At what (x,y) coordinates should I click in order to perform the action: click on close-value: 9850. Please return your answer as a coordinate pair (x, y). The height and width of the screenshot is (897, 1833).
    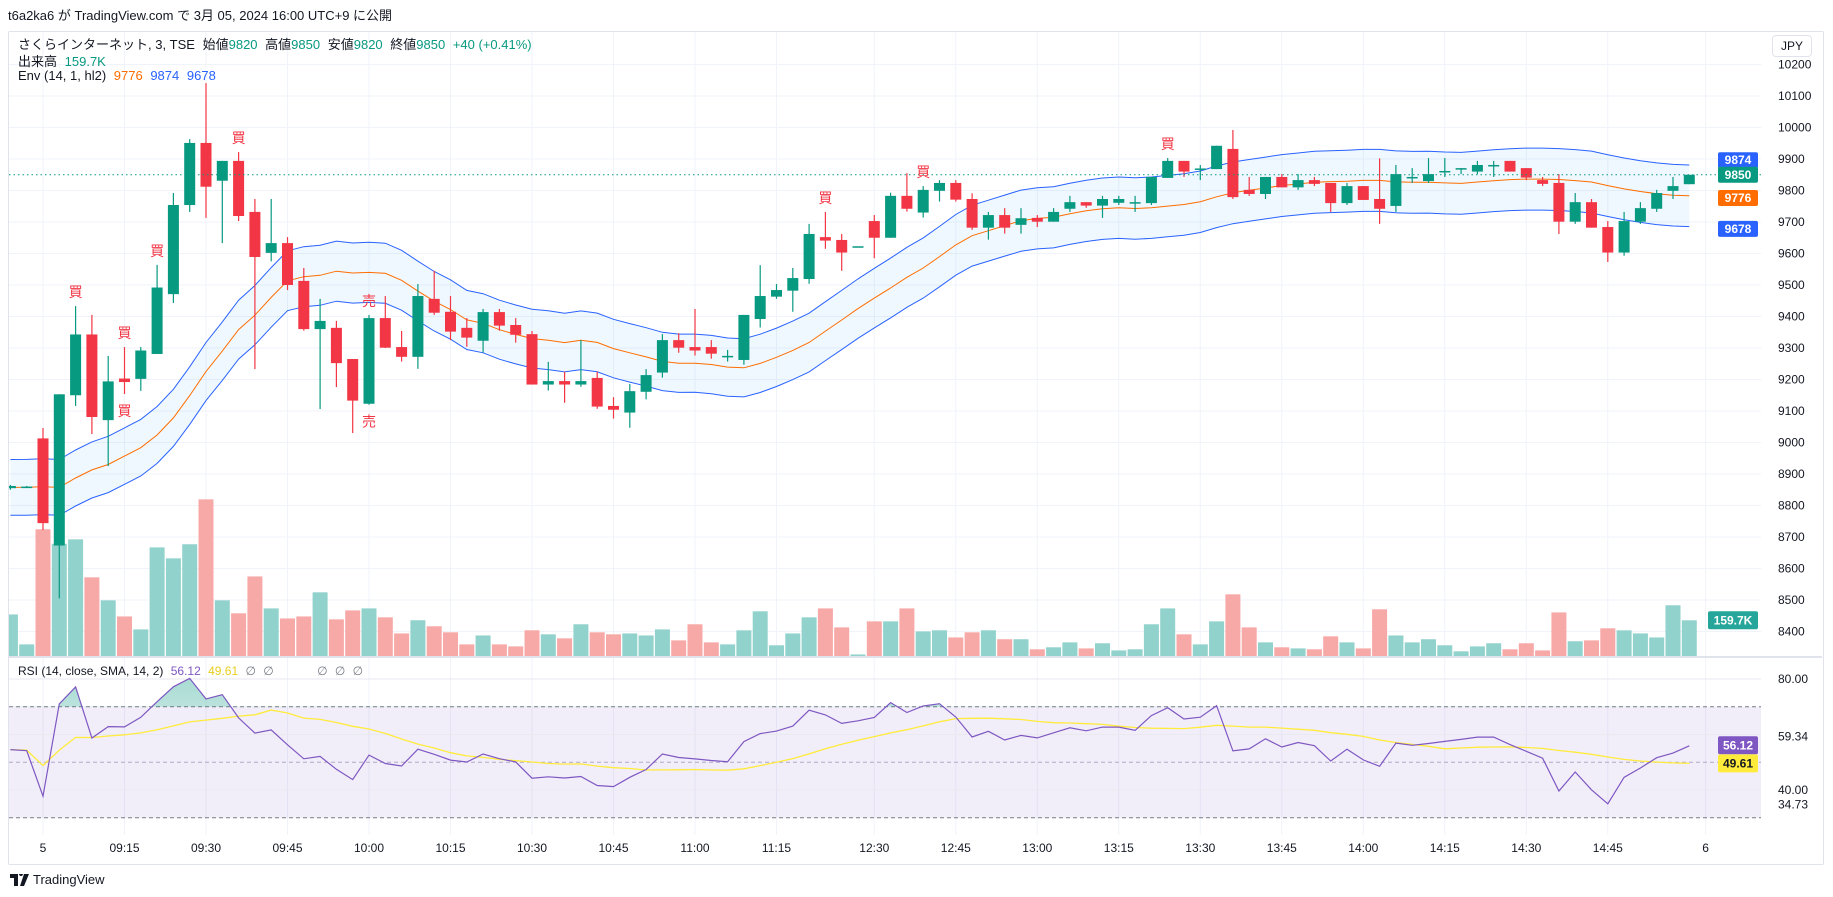
    Looking at the image, I should click on (431, 44).